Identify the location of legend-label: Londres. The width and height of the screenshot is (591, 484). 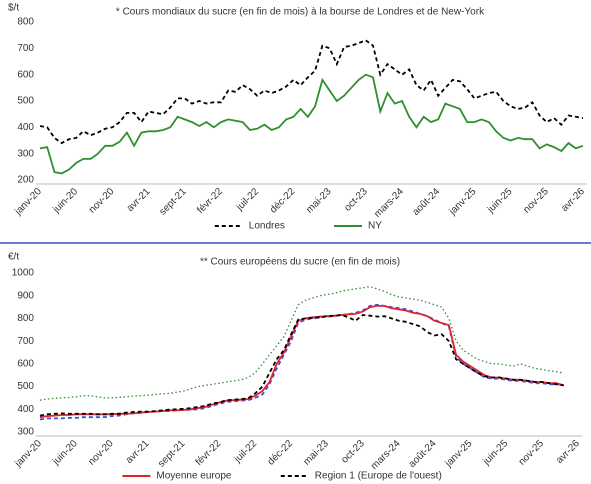
(267, 226).